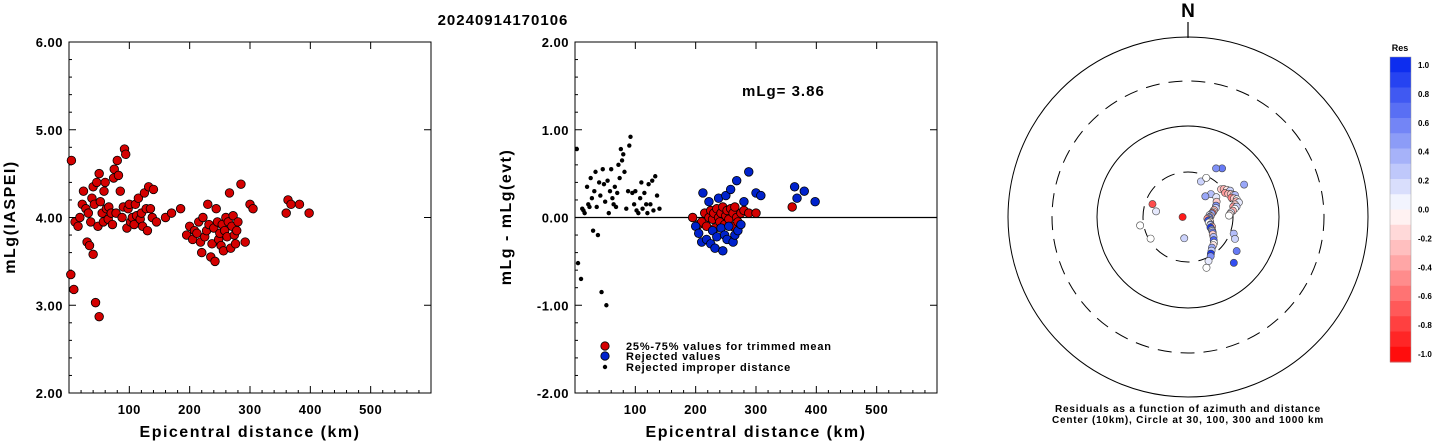 The width and height of the screenshot is (1437, 441). Describe the element at coordinates (605, 346) in the screenshot. I see `legend-marker-used` at that location.